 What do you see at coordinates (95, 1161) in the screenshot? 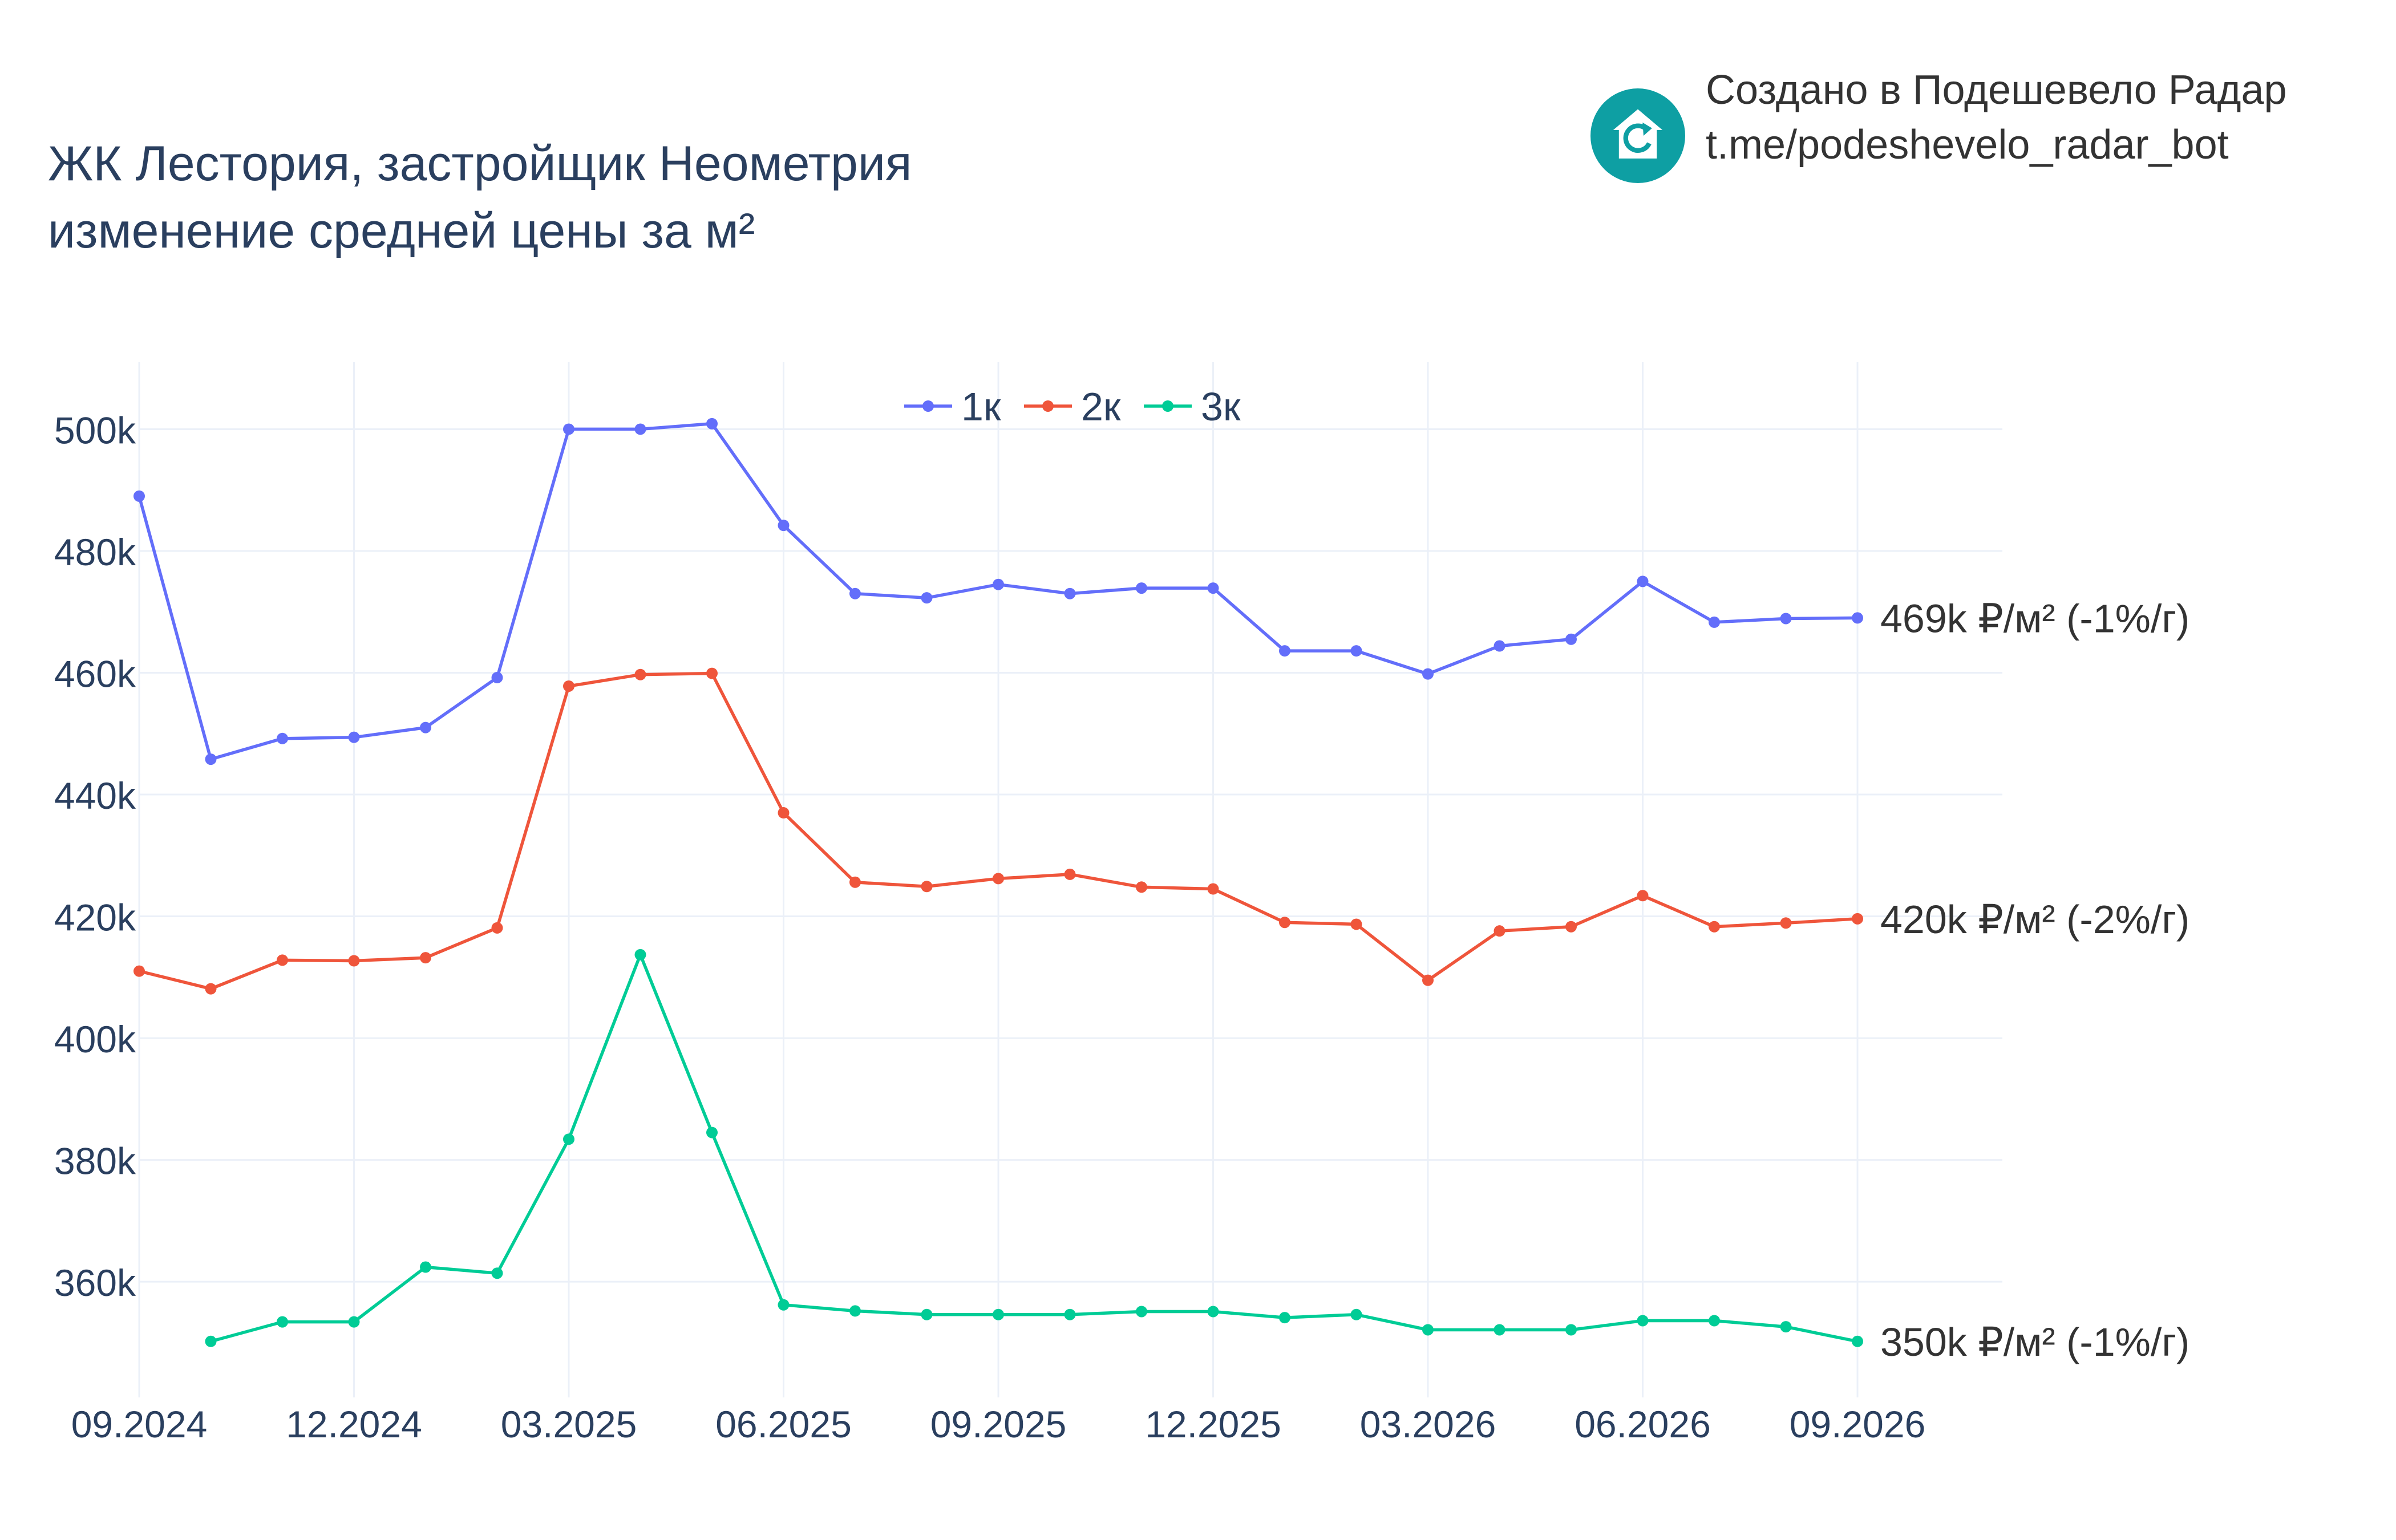
I see `y-tick-label: 380k` at bounding box center [95, 1161].